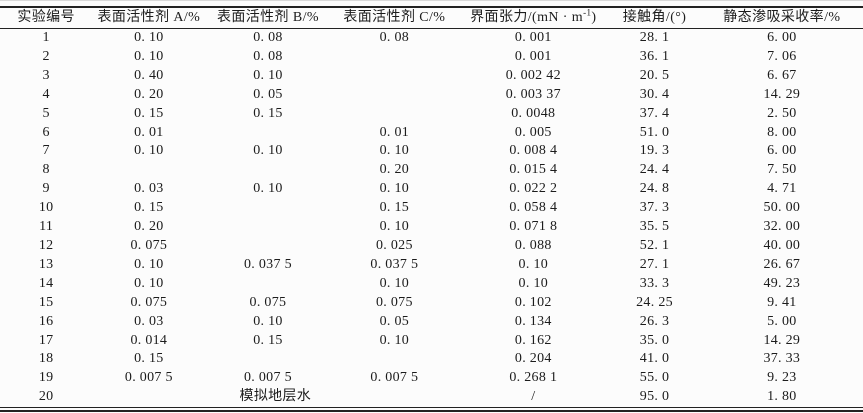 The width and height of the screenshot is (863, 413). I want to click on cell-interfacial-tension: 0. 0048, so click(533, 113).